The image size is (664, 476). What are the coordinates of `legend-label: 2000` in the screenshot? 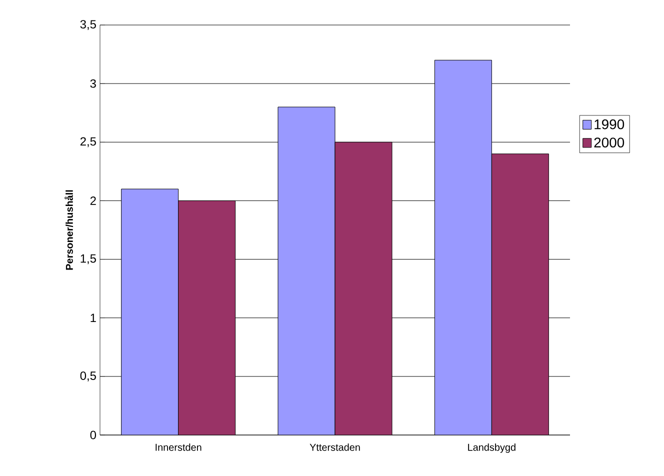 It's located at (609, 143).